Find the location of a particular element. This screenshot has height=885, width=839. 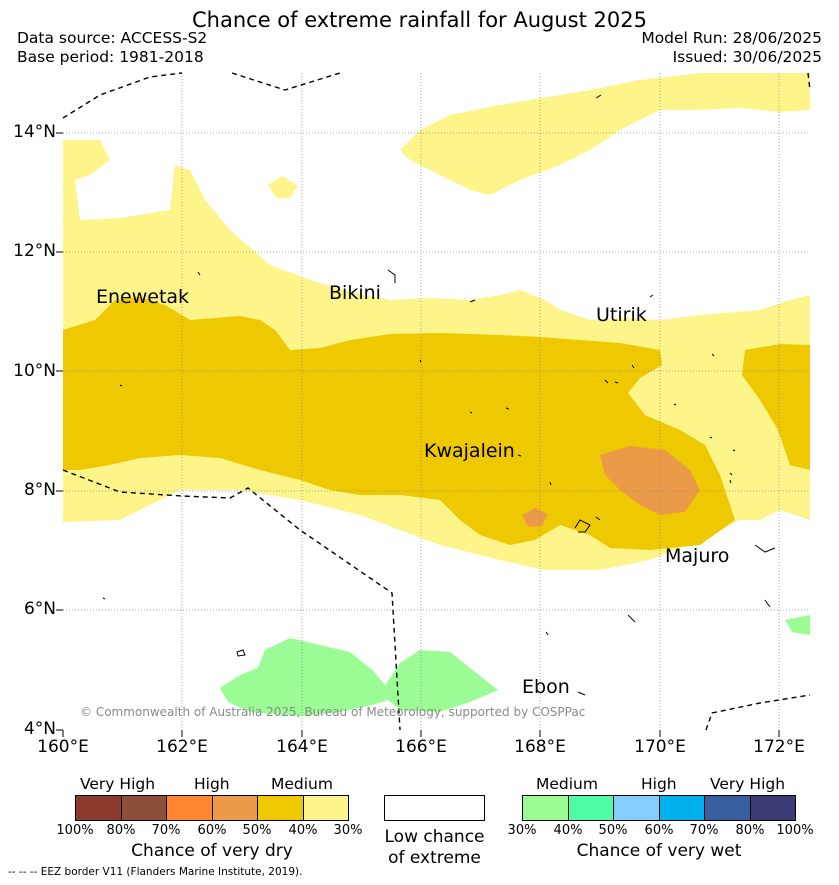

dry-40-50-east is located at coordinates (776, 407).